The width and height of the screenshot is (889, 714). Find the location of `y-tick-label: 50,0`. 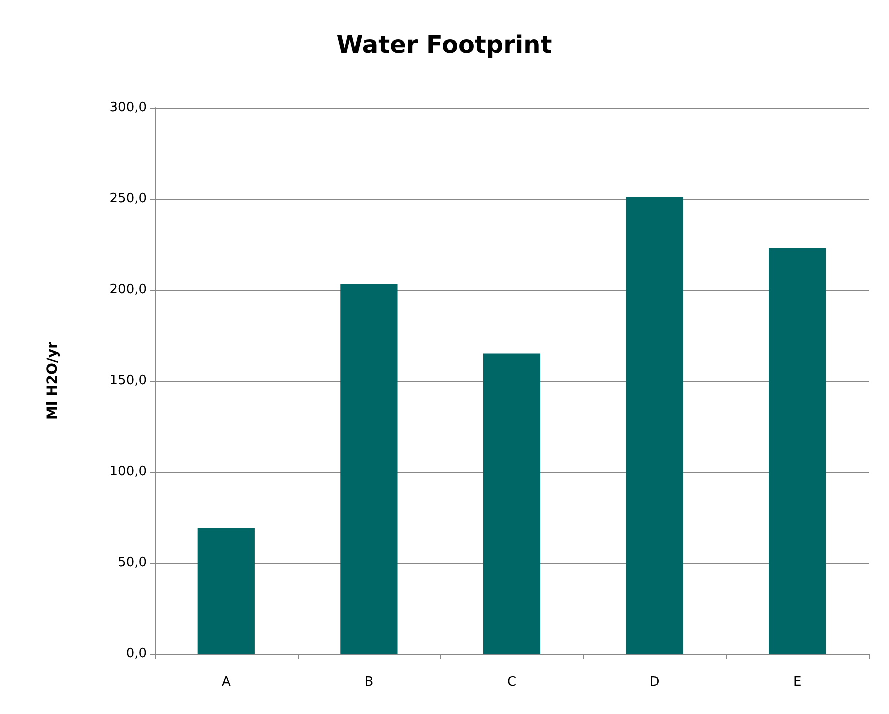

y-tick-label: 50,0 is located at coordinates (132, 563).